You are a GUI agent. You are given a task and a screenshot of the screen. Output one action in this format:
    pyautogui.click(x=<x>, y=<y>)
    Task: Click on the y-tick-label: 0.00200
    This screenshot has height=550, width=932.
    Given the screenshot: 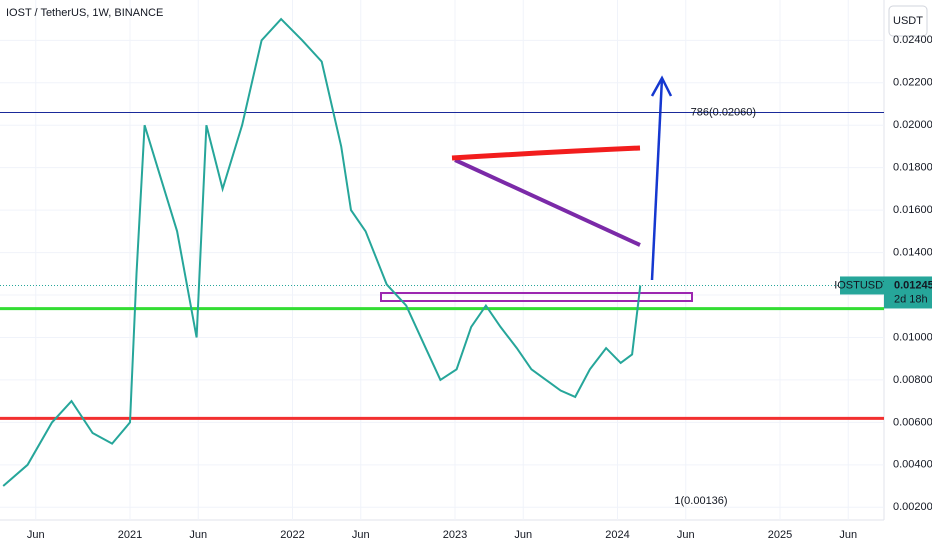 What is the action you would take?
    pyautogui.click(x=912, y=507)
    